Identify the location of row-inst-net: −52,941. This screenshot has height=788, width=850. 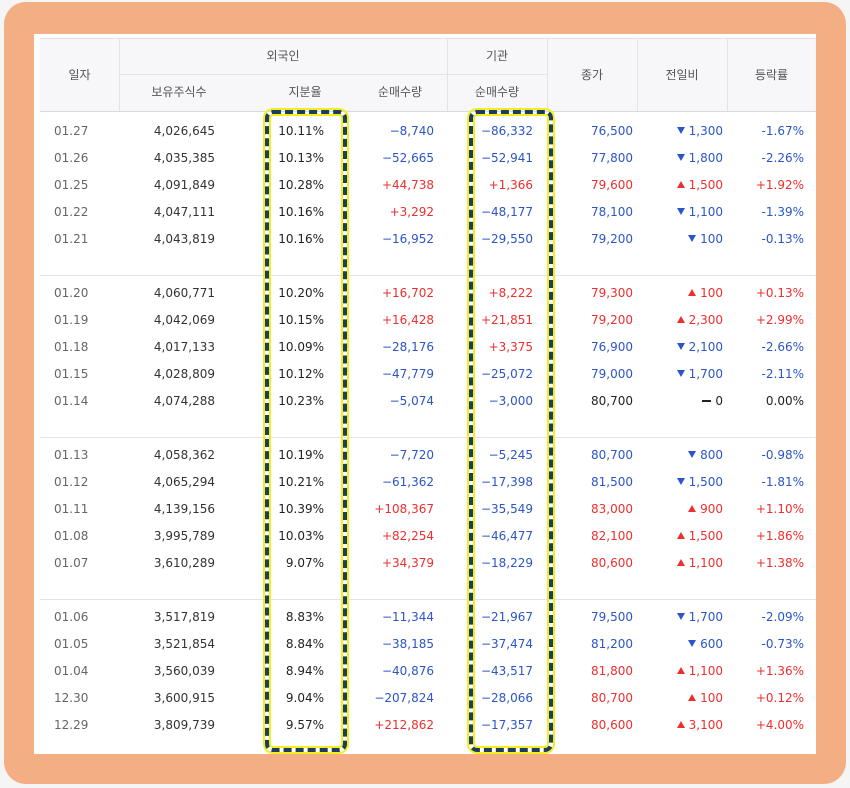
(506, 158).